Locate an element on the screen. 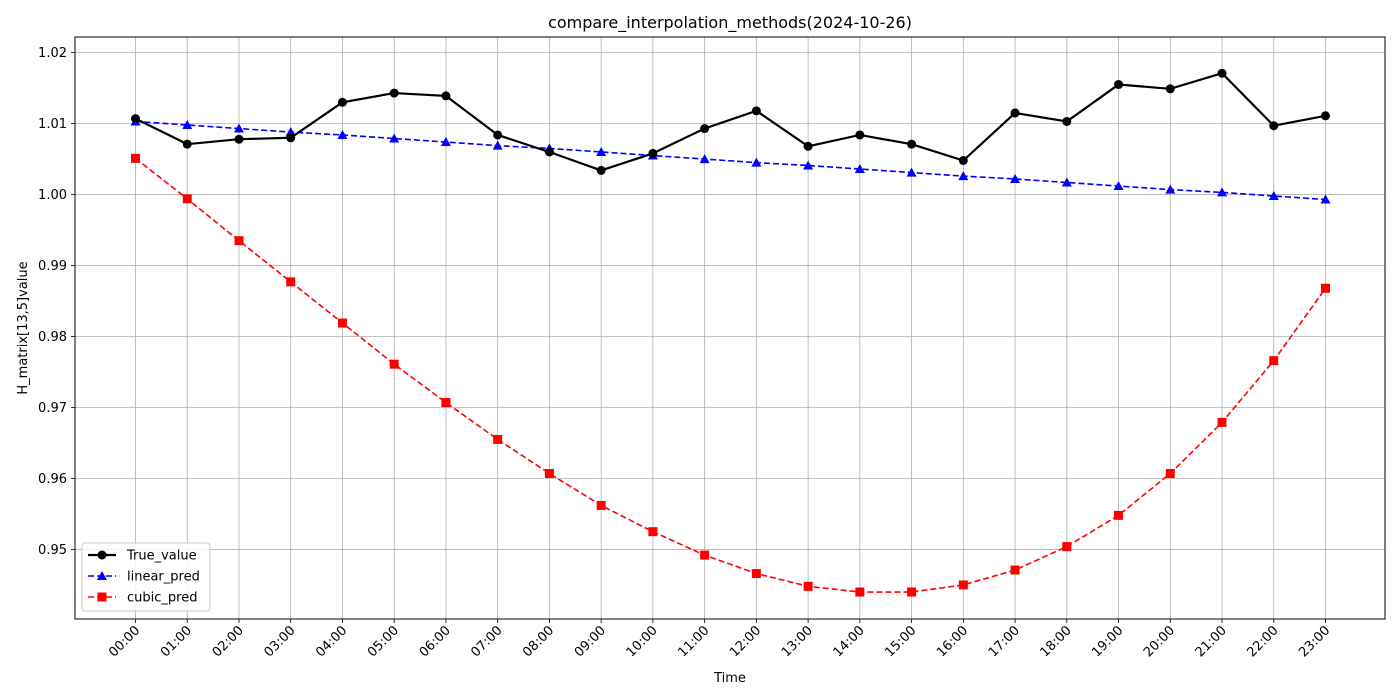 The width and height of the screenshot is (1400, 700). legend-label: True_value is located at coordinates (161, 556).